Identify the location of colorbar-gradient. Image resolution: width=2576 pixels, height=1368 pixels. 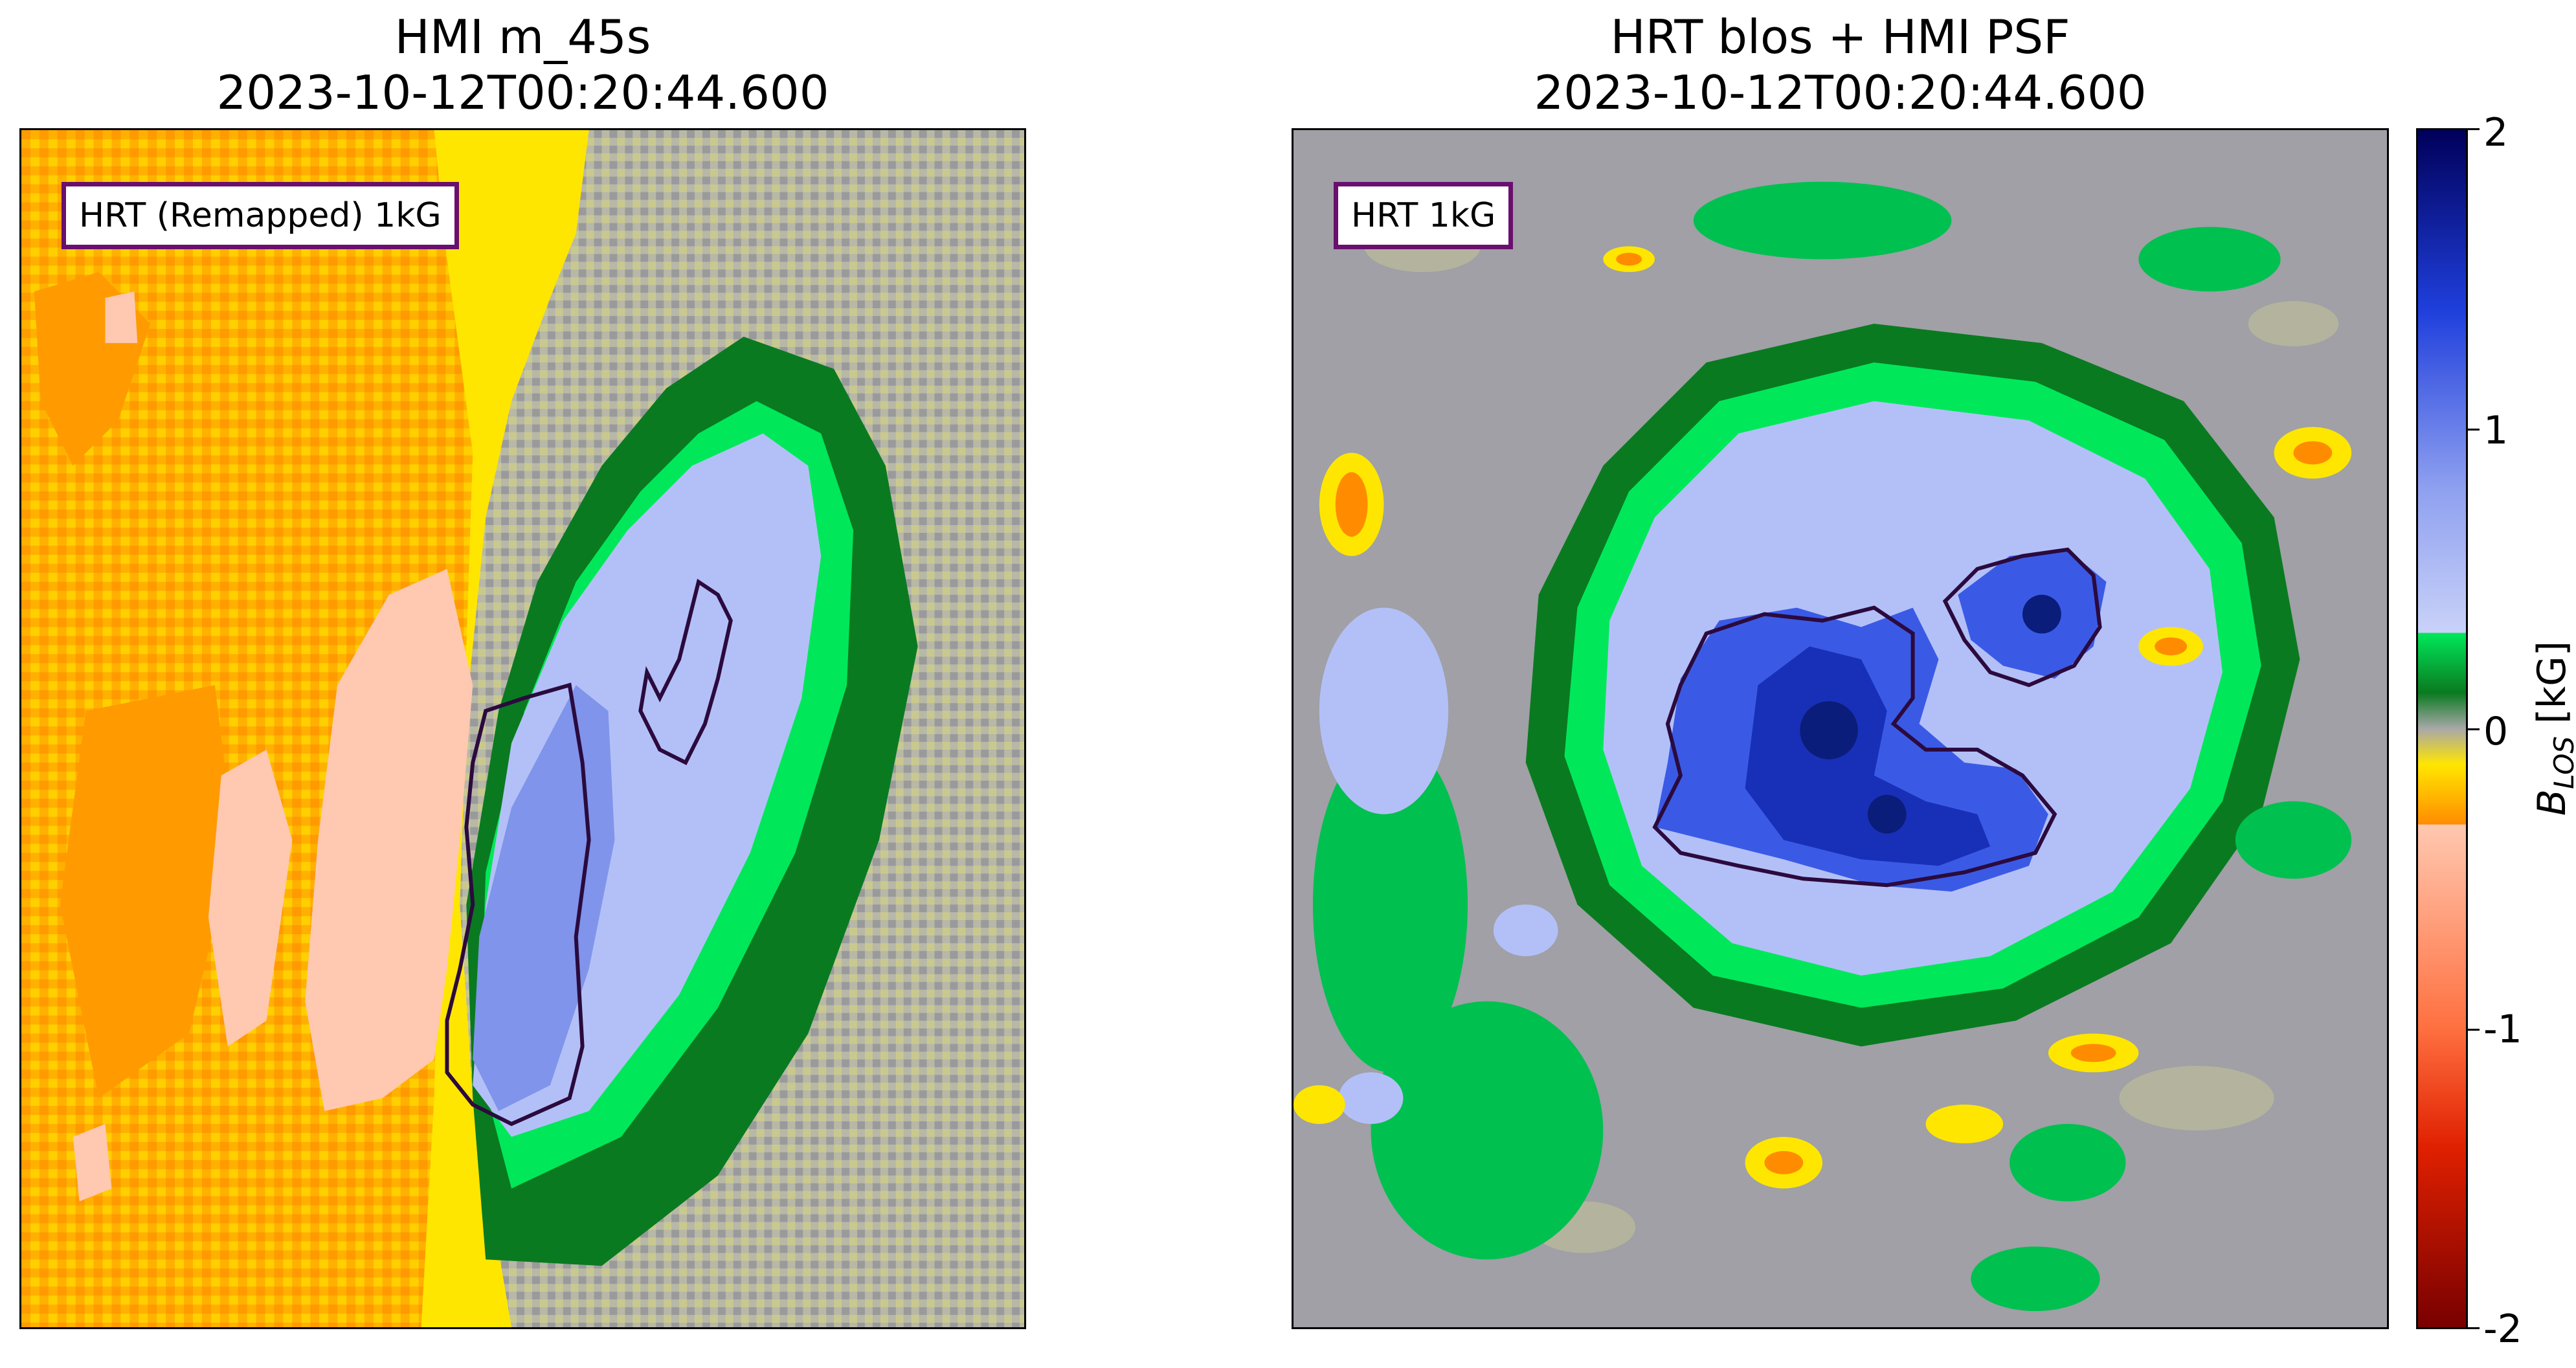
(2442, 728).